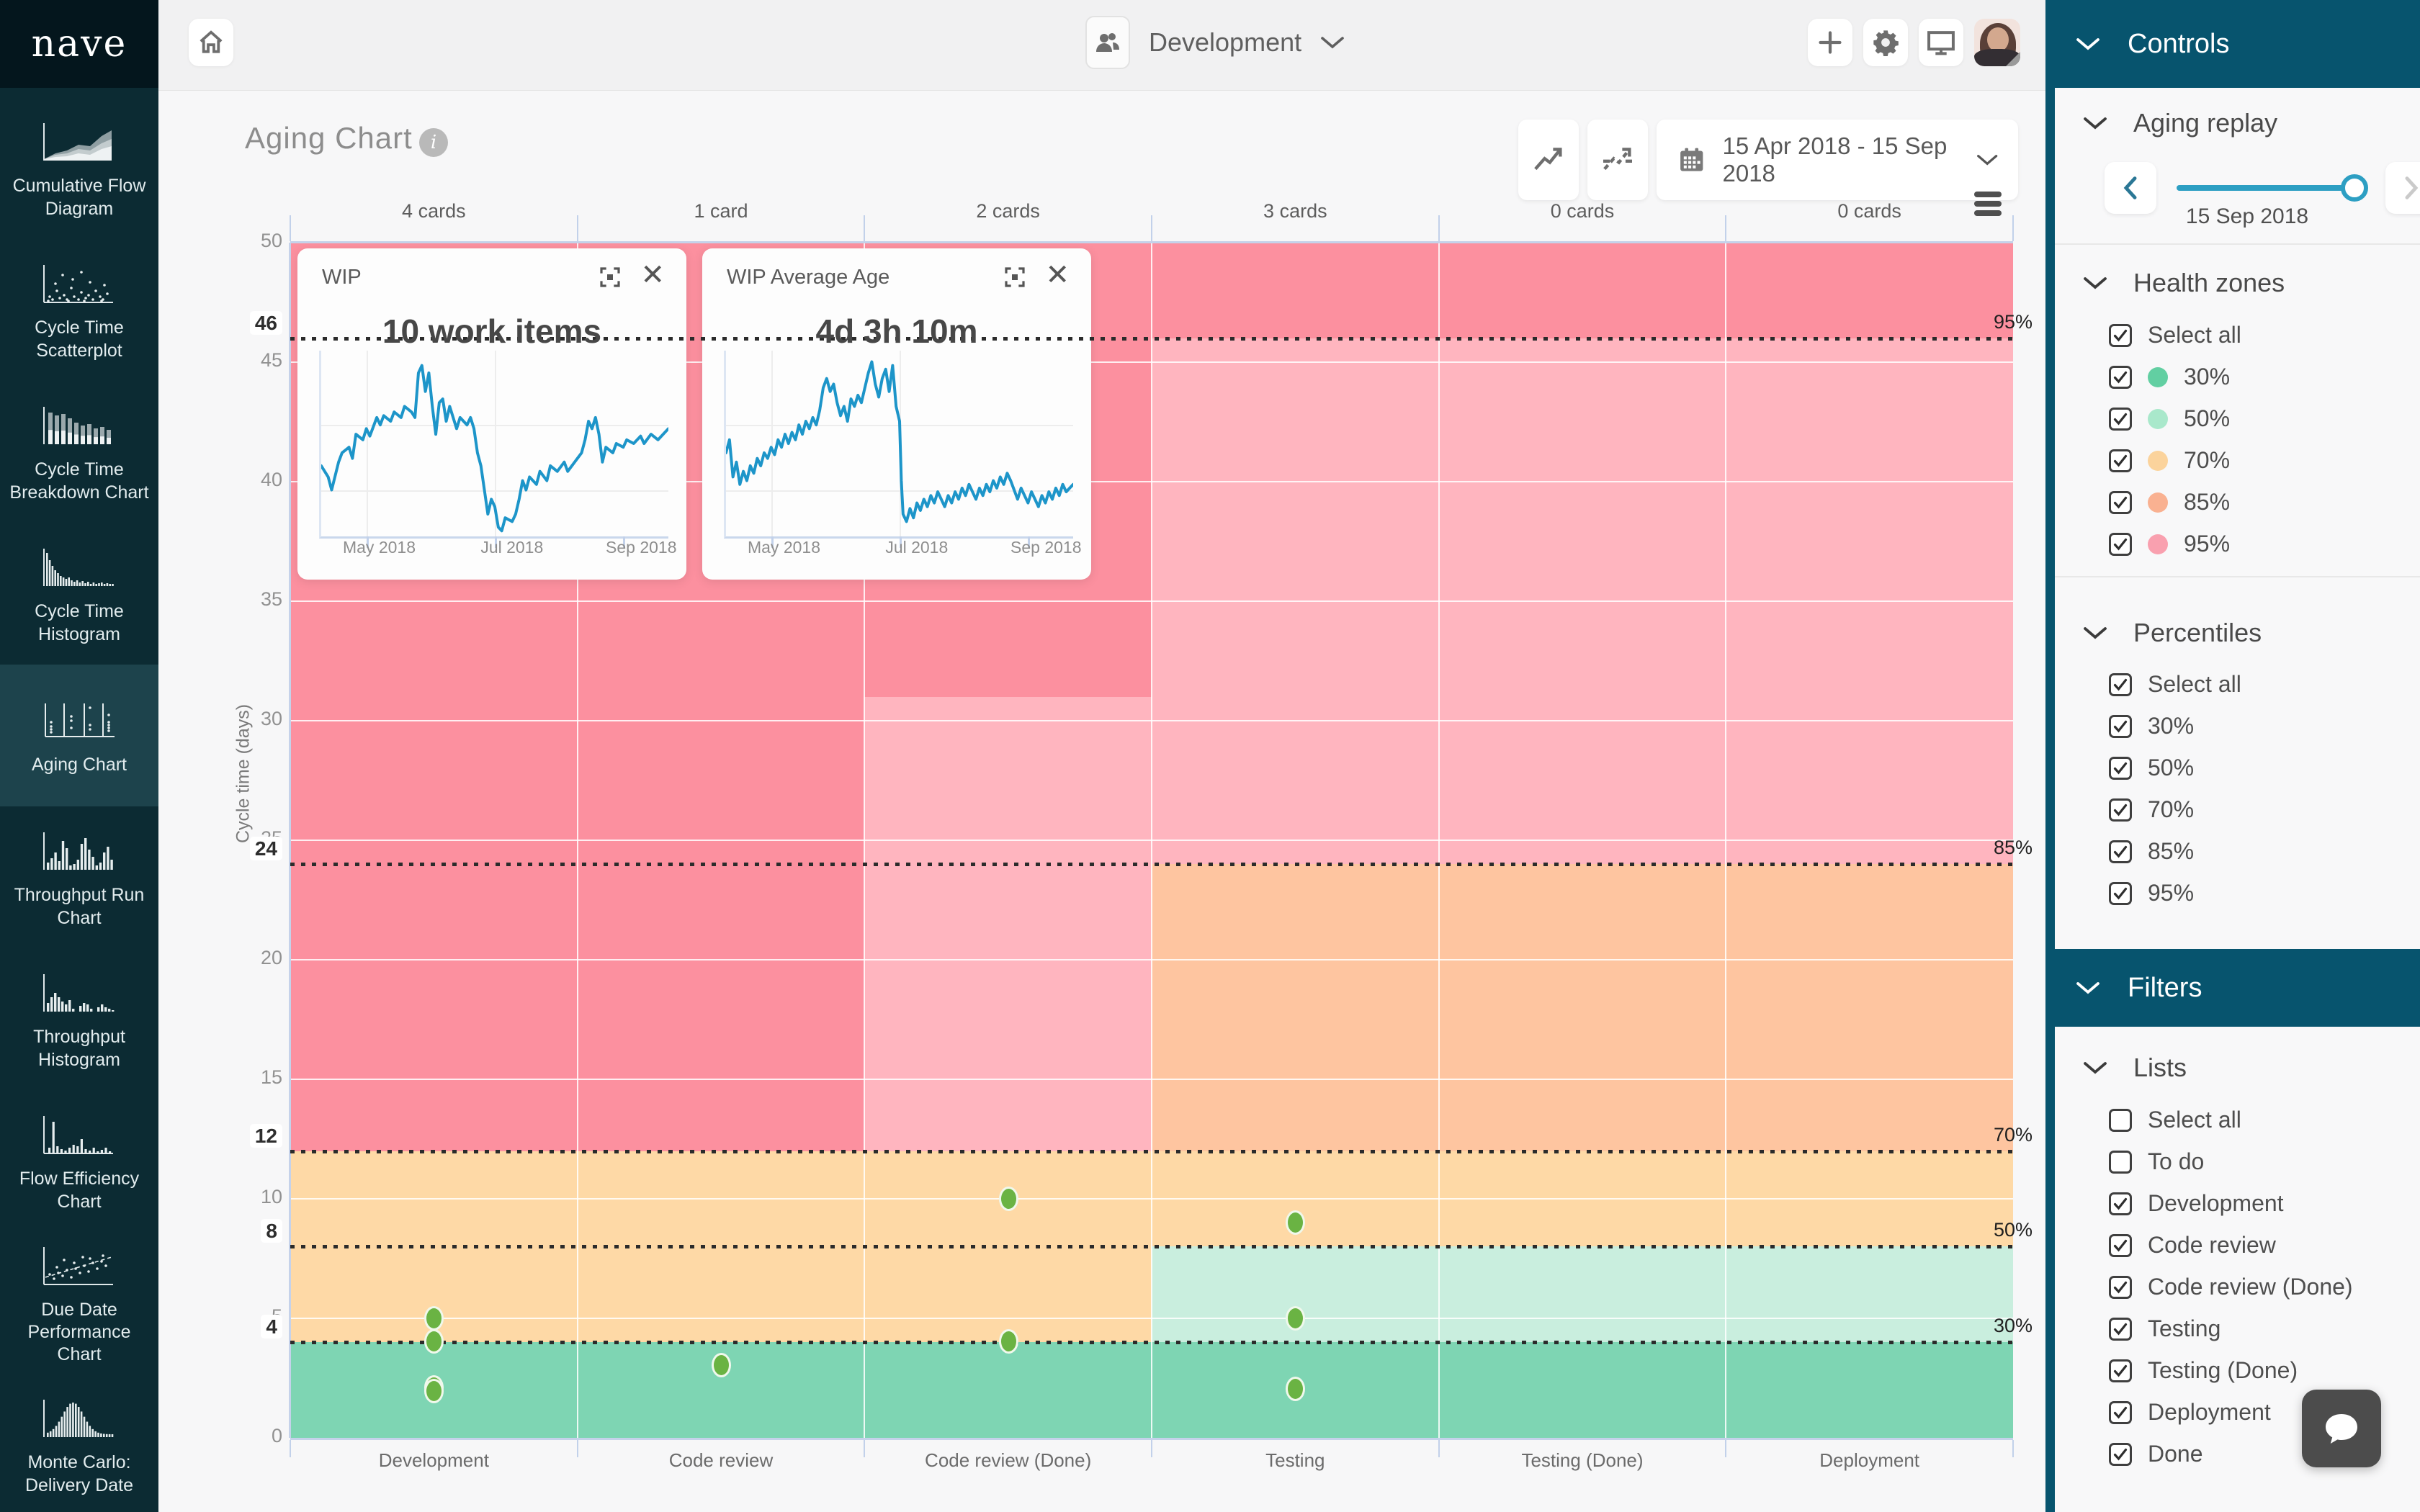  What do you see at coordinates (2175, 335) in the screenshot?
I see `health-zone-select-all: Select all` at bounding box center [2175, 335].